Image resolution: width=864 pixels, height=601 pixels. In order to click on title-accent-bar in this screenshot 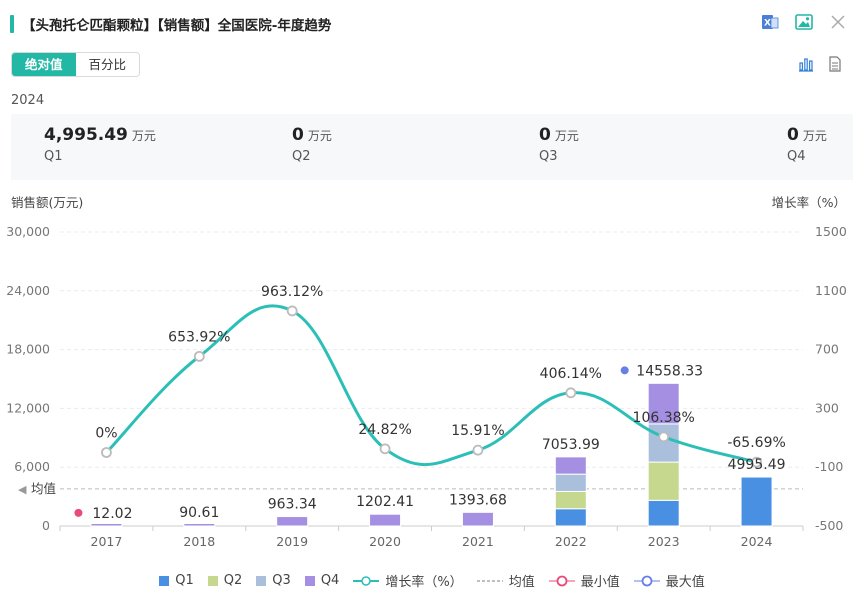, I will do `click(12, 24)`.